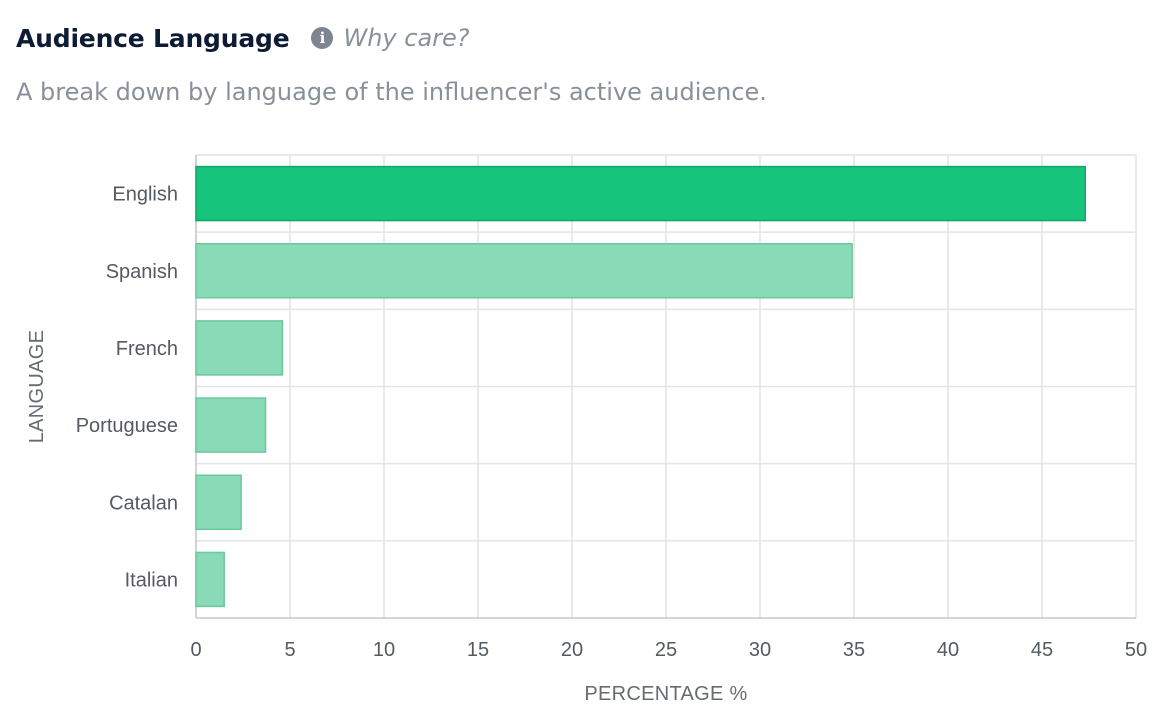 The image size is (1170, 722). Describe the element at coordinates (640, 193) in the screenshot. I see `bar-english` at that location.